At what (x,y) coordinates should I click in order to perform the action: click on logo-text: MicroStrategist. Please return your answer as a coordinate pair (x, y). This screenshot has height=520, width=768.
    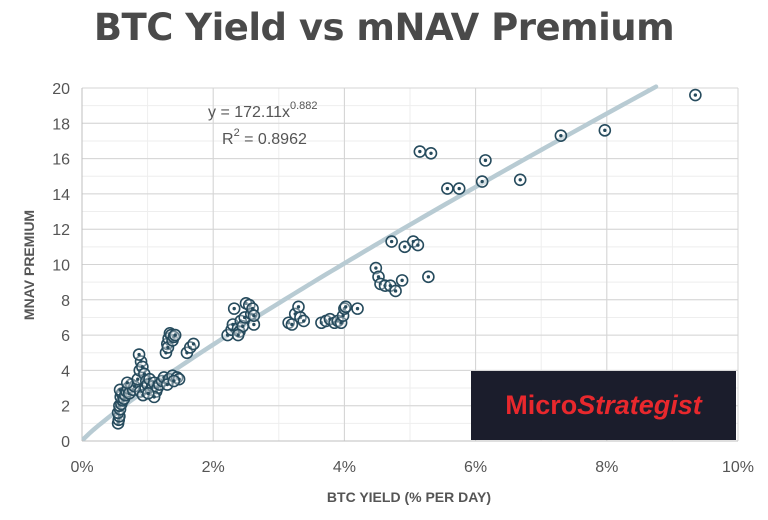
    Looking at the image, I should click on (603, 405).